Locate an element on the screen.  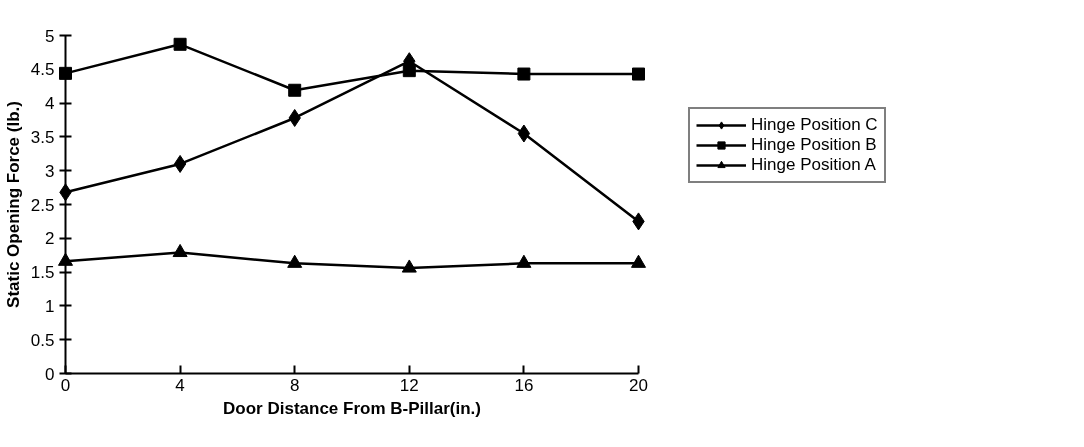
y-tick-label: 1.5 is located at coordinates (42, 273).